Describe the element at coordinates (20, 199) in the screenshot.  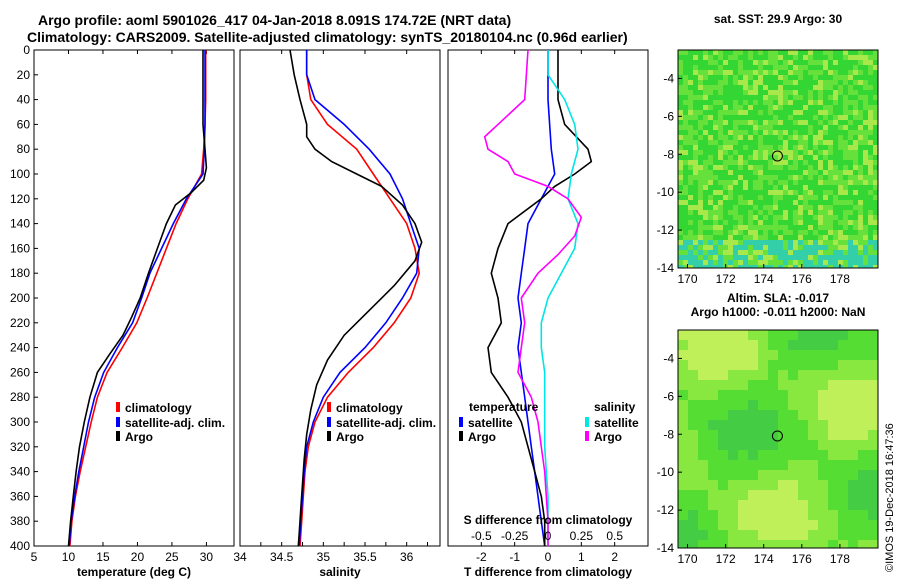
I see `y-tick-label: 120` at that location.